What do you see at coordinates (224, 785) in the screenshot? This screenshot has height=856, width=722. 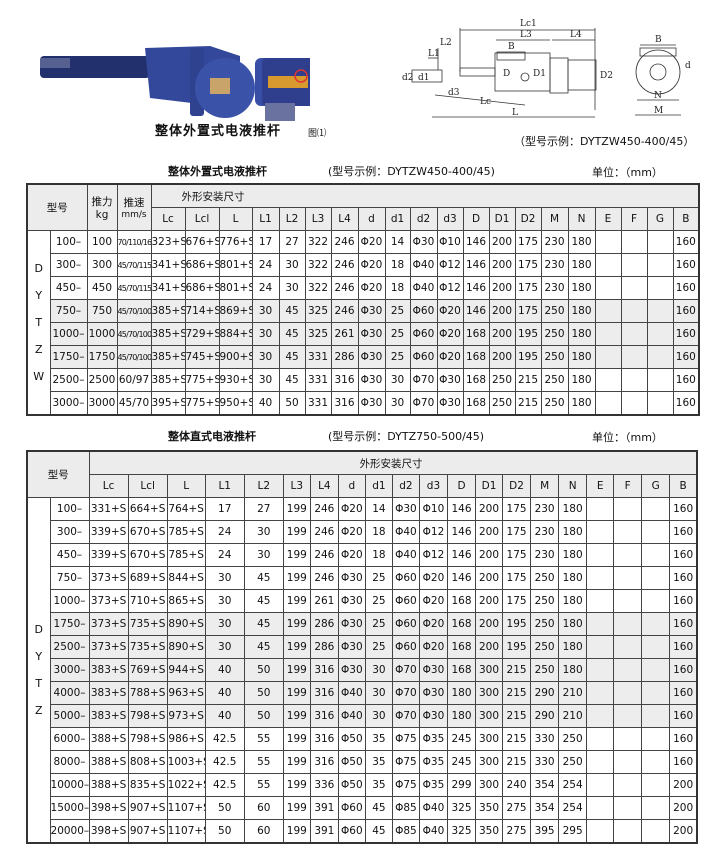 I see `table-cell: 42.5` at bounding box center [224, 785].